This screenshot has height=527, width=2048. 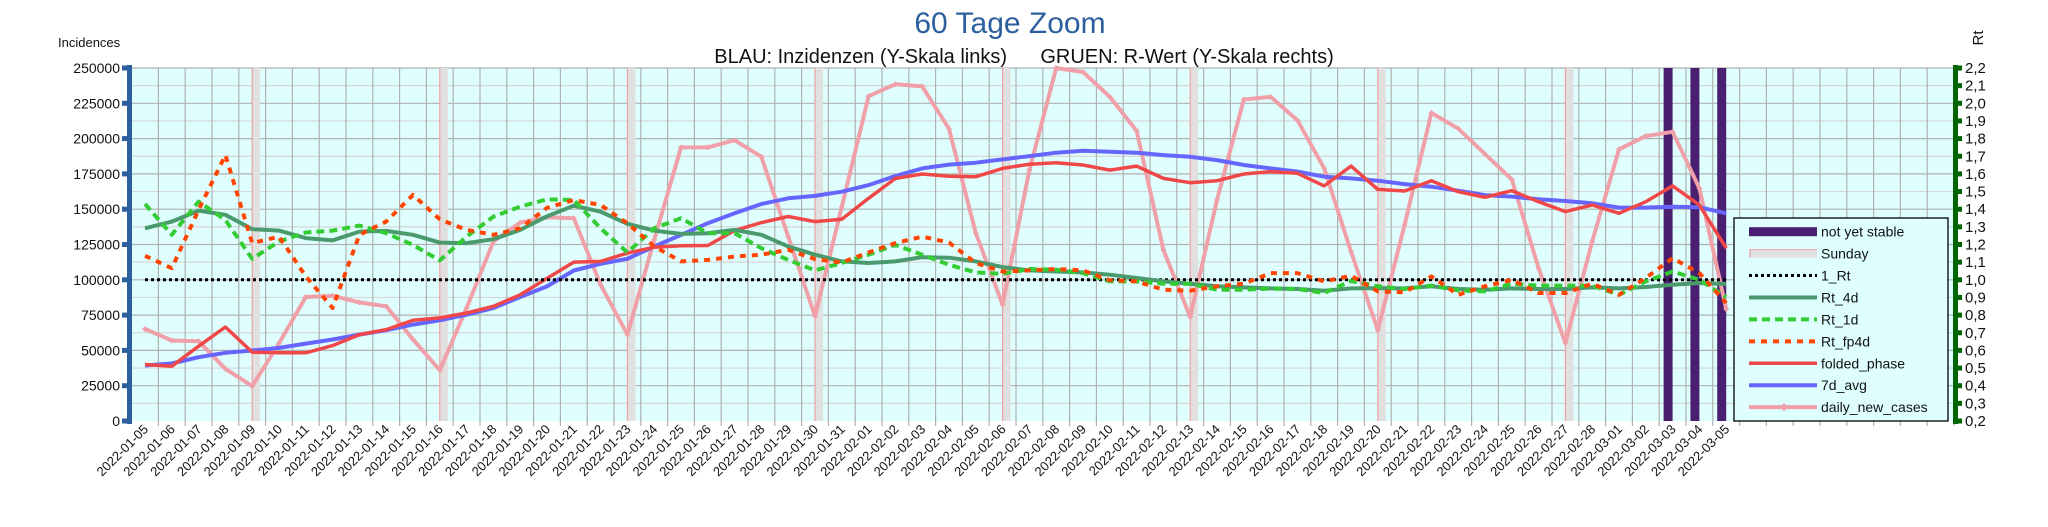 I want to click on right-tick-label: 1,8, so click(x=1975, y=139).